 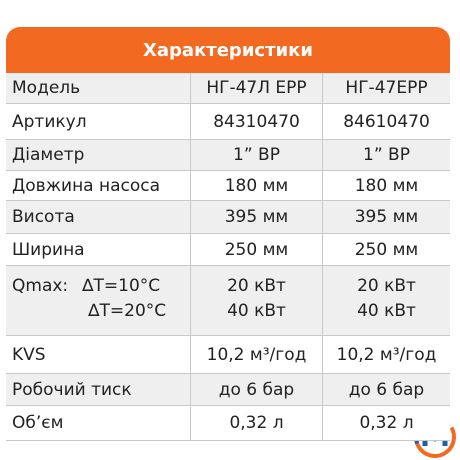 I want to click on row-label: Довжина насоса, so click(x=86, y=185).